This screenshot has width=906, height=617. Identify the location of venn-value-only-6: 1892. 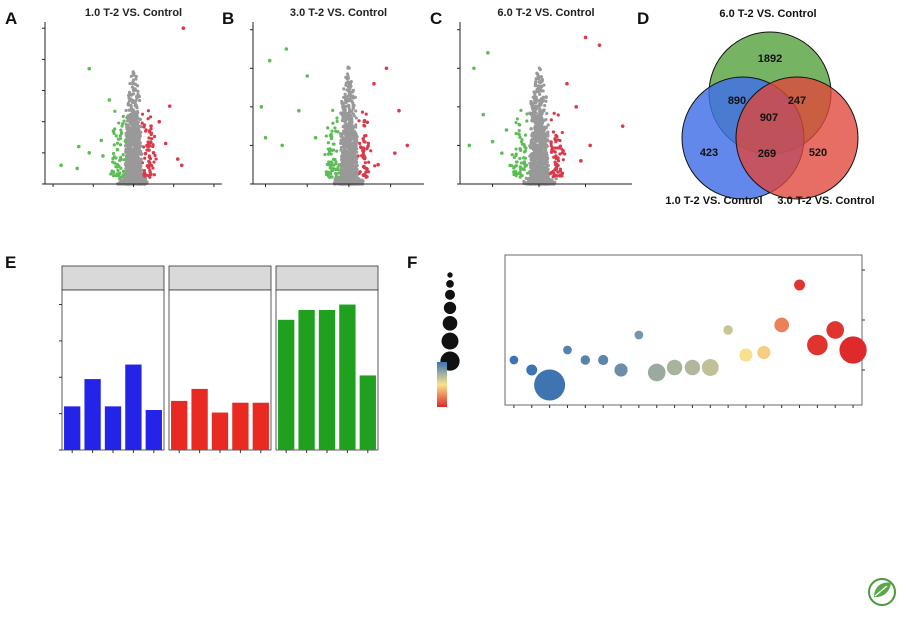
(770, 59).